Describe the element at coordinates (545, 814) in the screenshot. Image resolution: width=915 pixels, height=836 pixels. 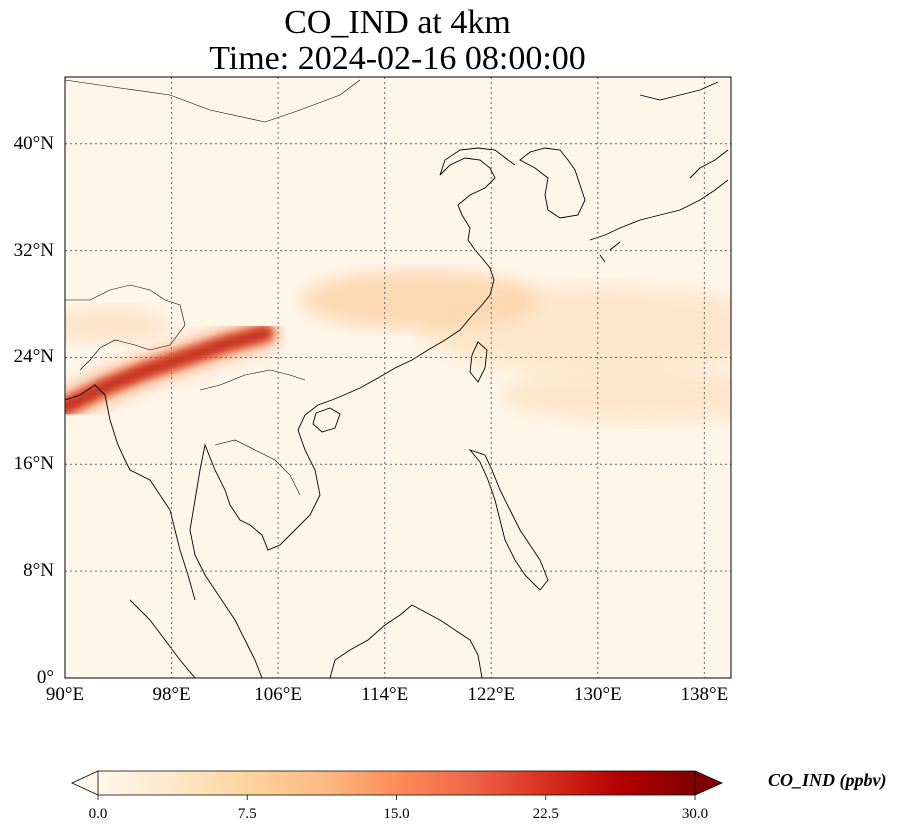
I see `colorbar-tick-label: 22.5` at that location.